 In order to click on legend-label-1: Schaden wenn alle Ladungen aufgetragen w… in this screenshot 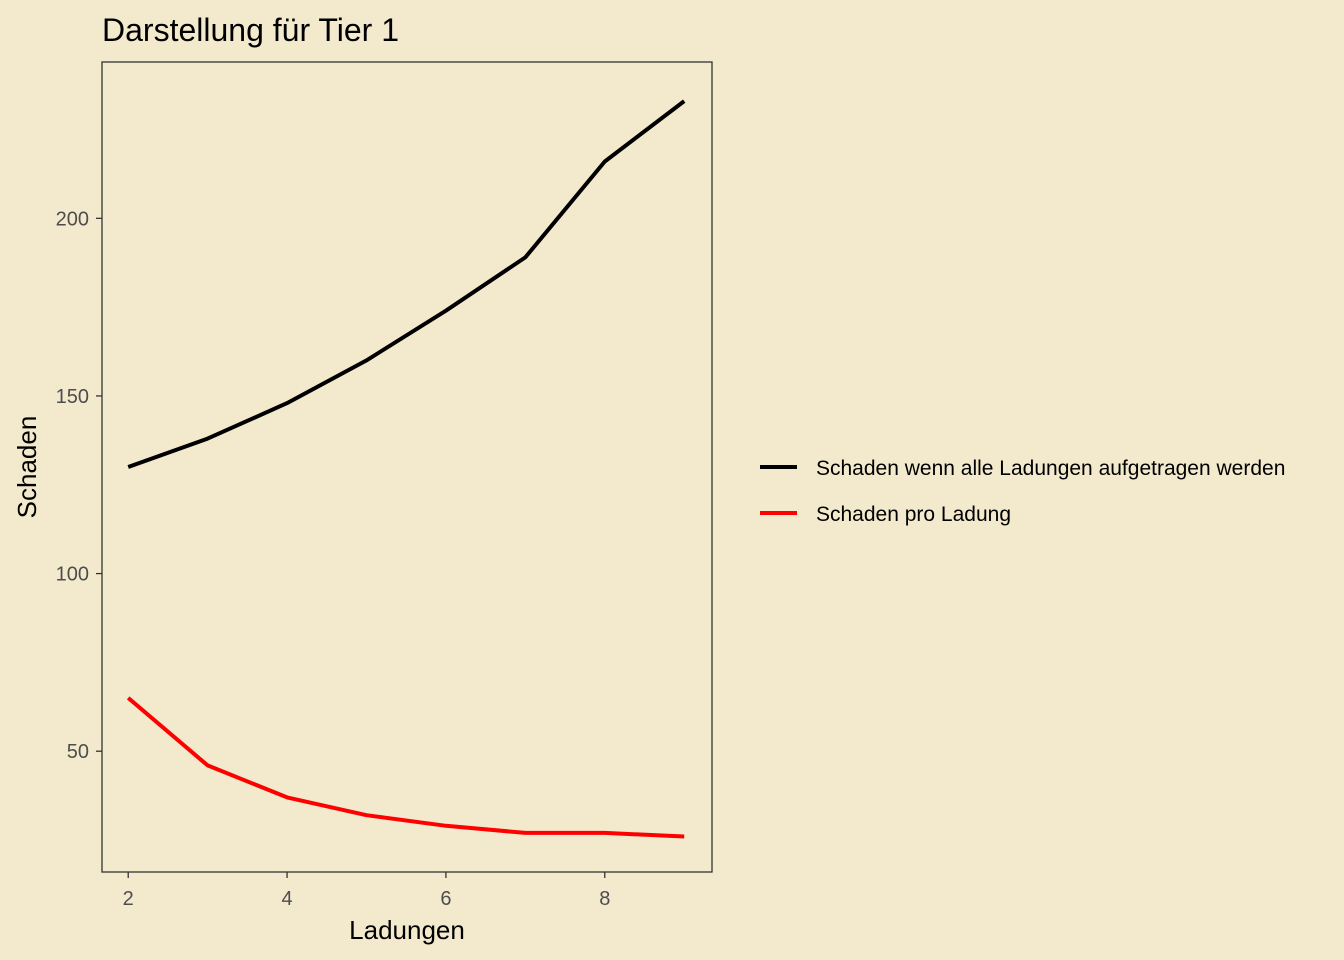, I will do `click(1050, 468)`.